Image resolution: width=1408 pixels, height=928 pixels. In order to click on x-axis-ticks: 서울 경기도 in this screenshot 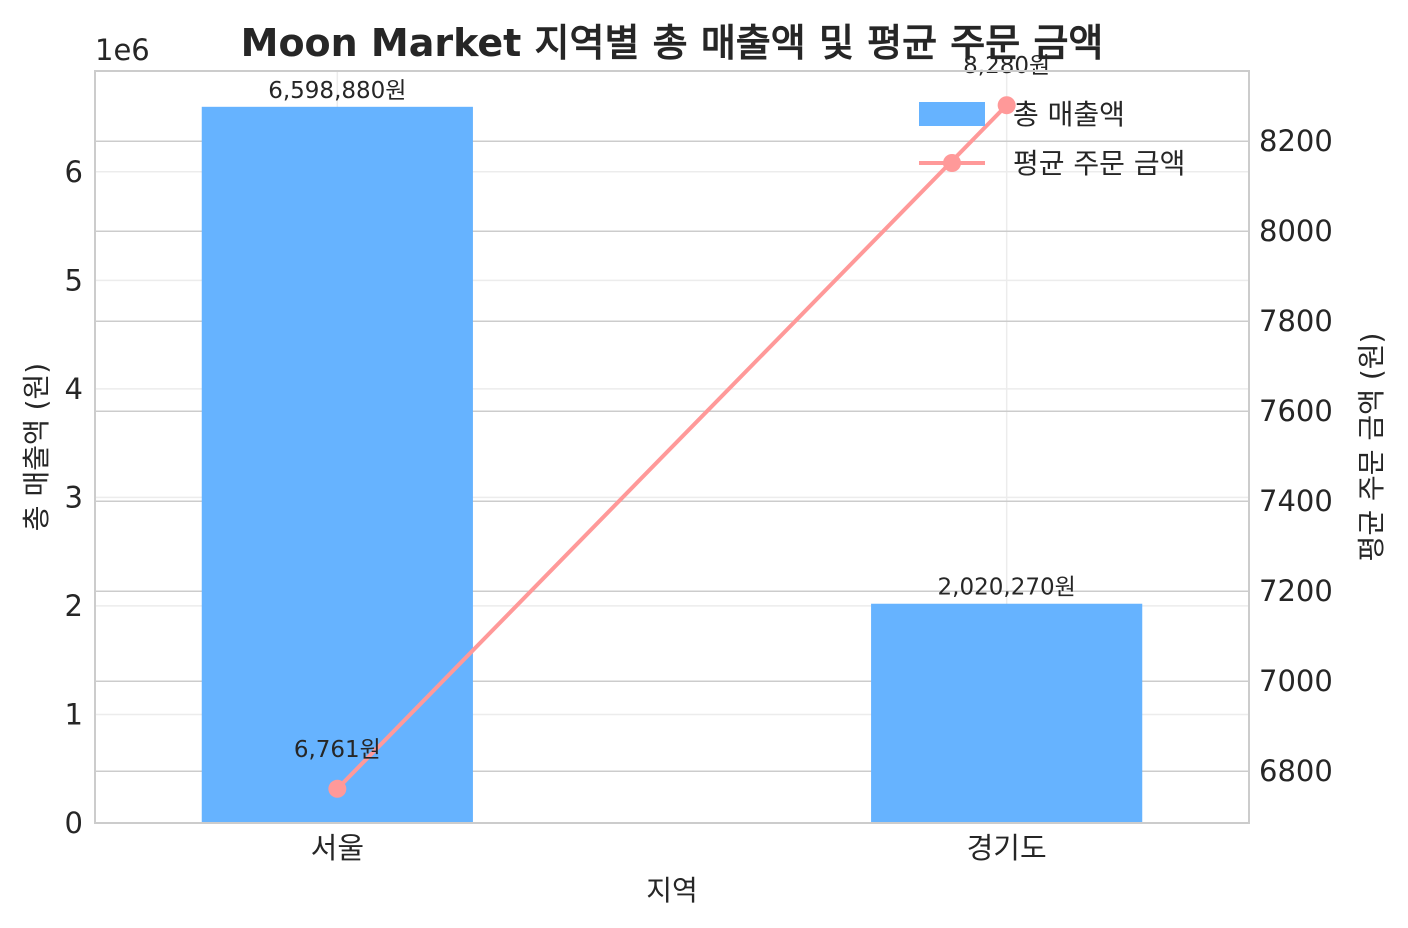, I will do `click(679, 848)`.